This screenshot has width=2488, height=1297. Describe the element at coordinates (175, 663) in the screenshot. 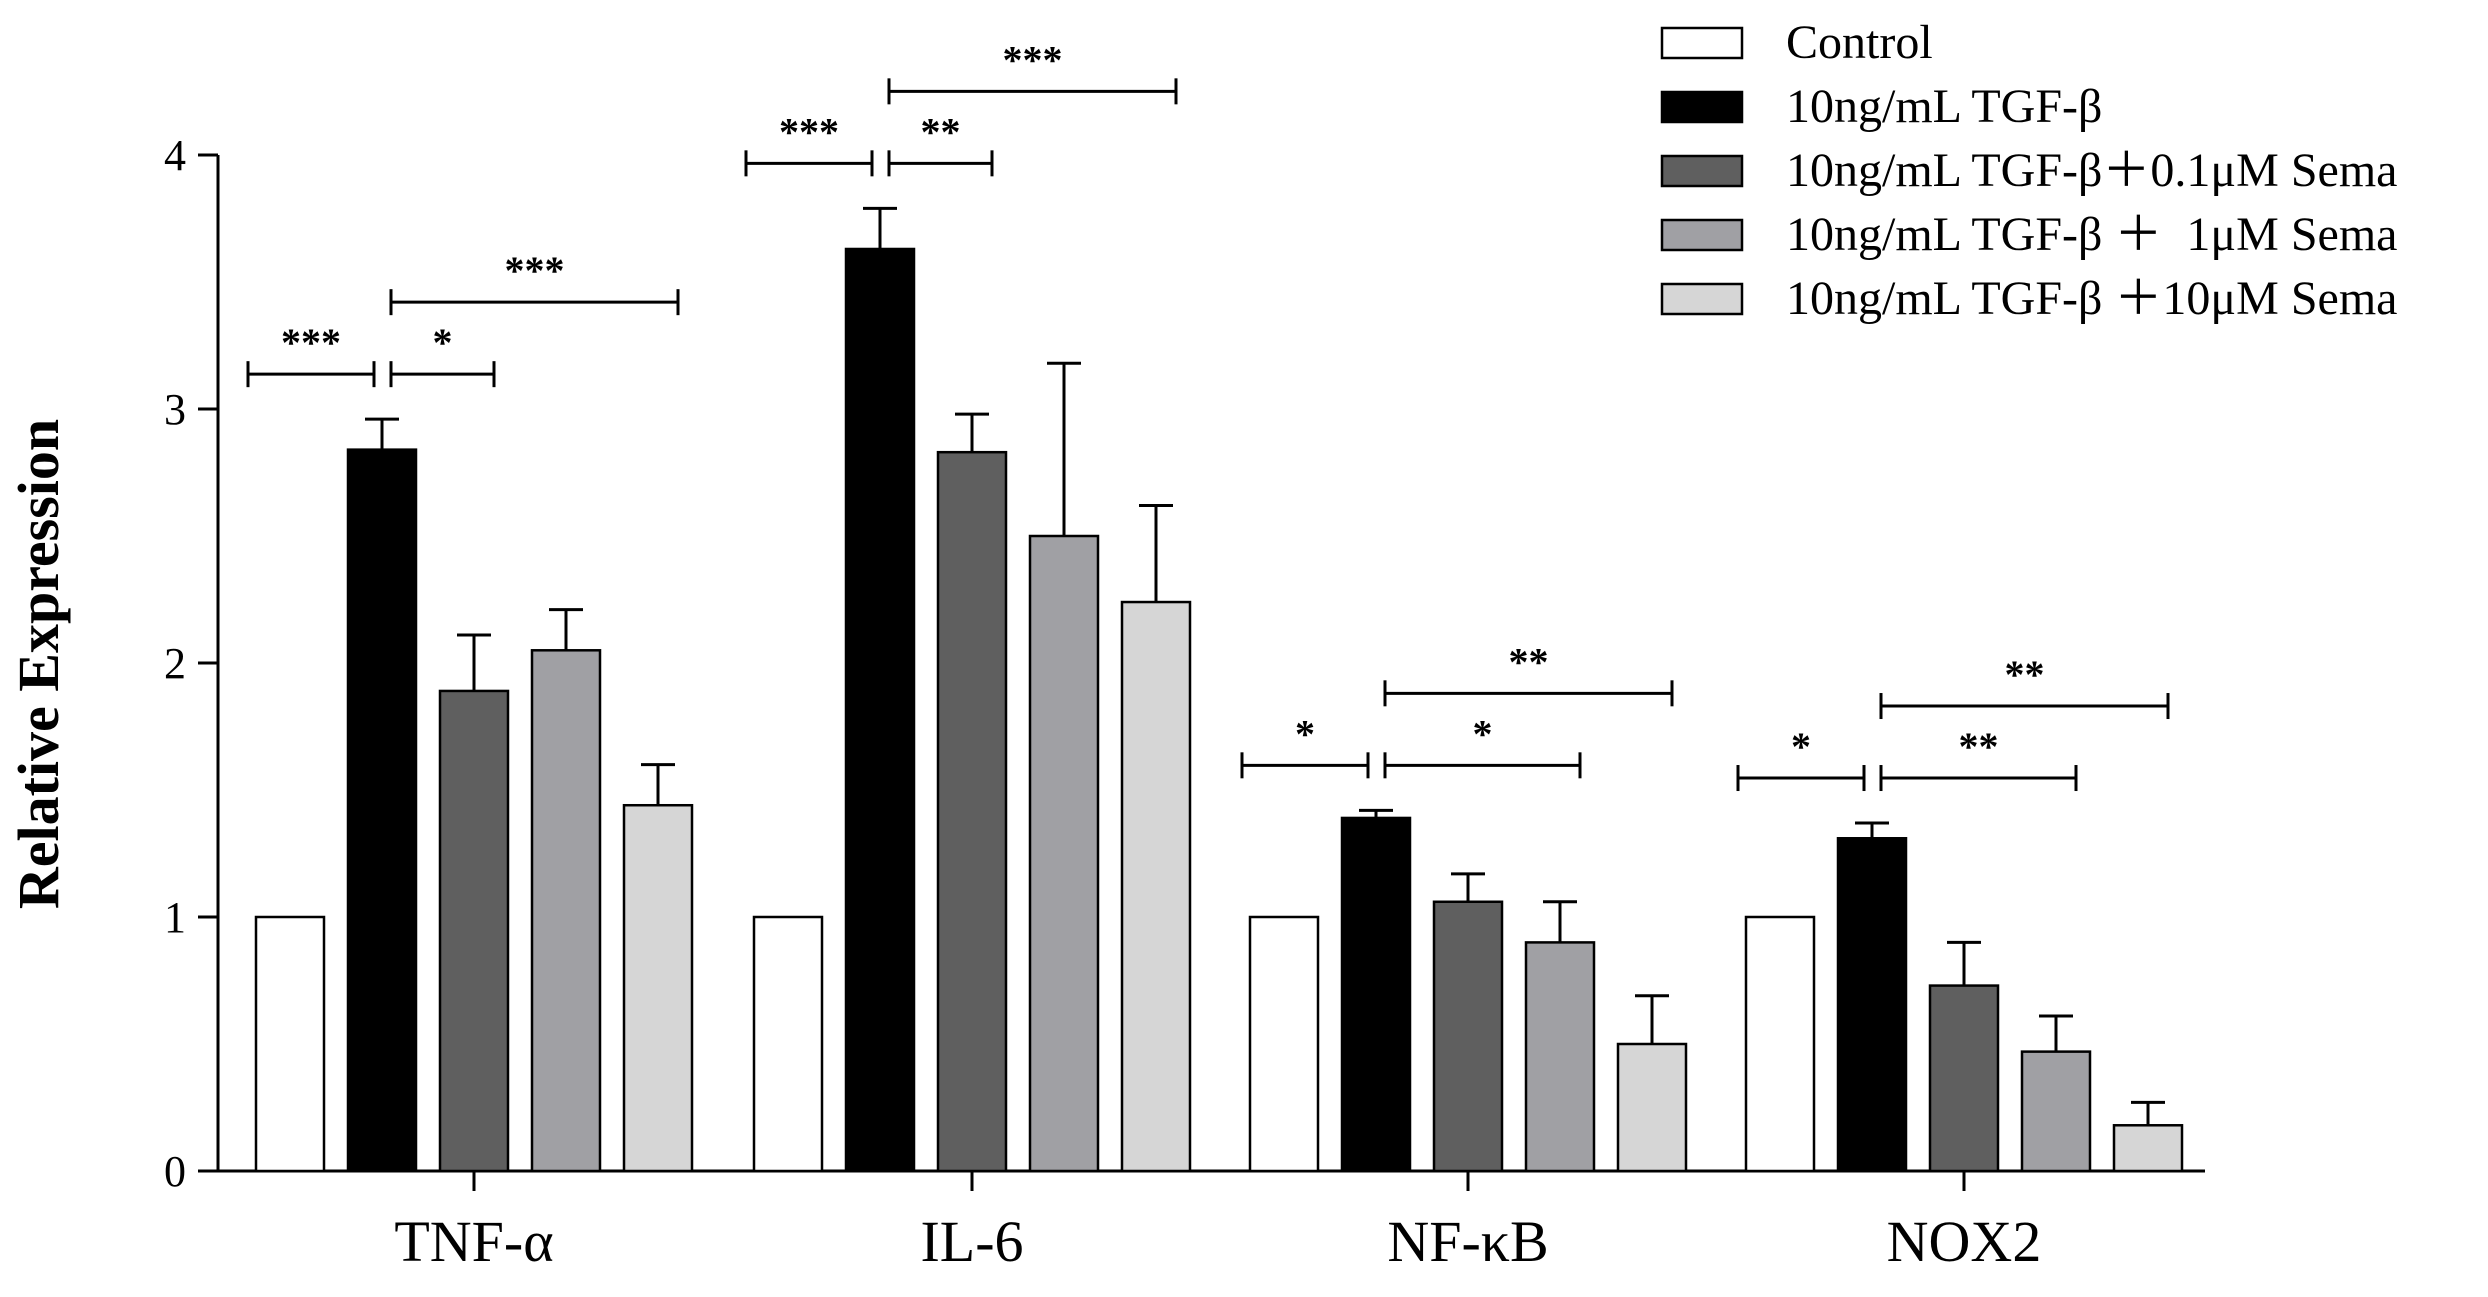

I see `y-tick-label: 2` at that location.